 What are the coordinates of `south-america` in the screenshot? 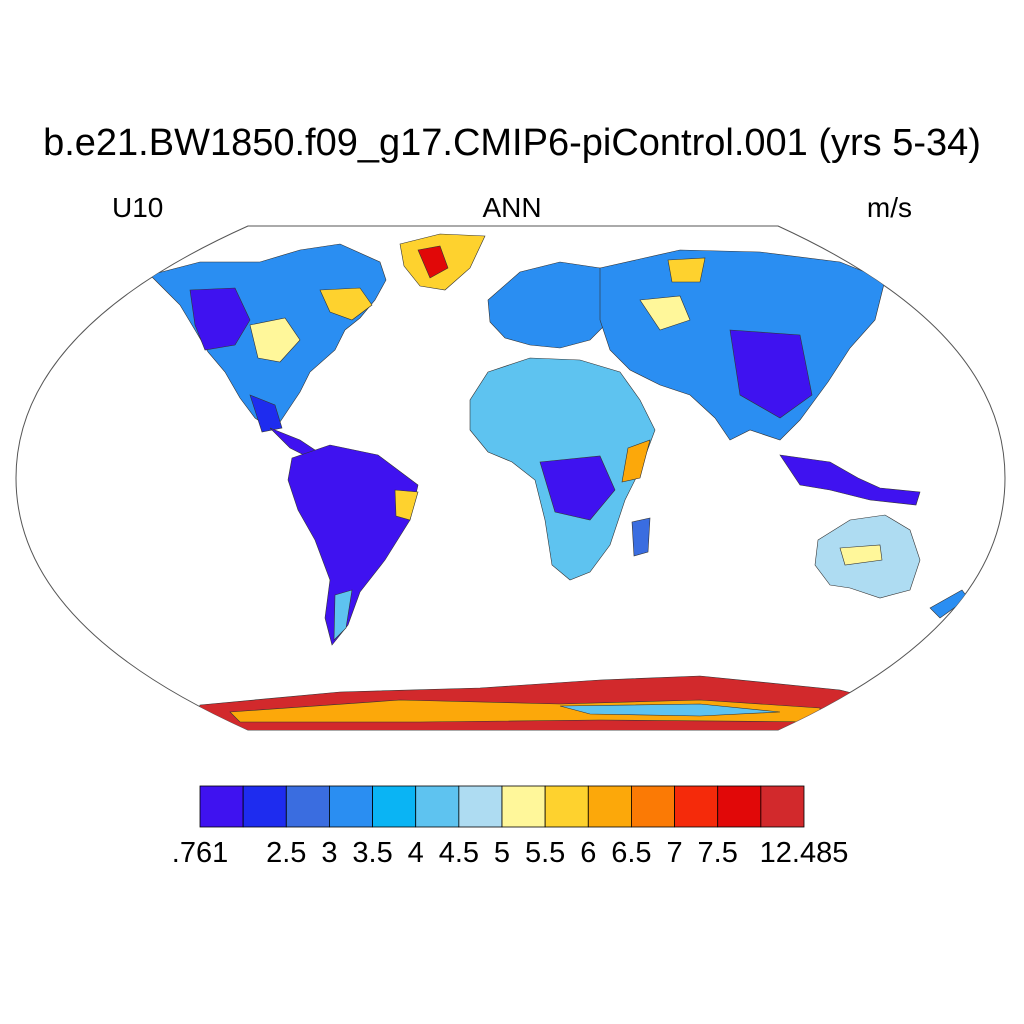 It's located at (353, 545).